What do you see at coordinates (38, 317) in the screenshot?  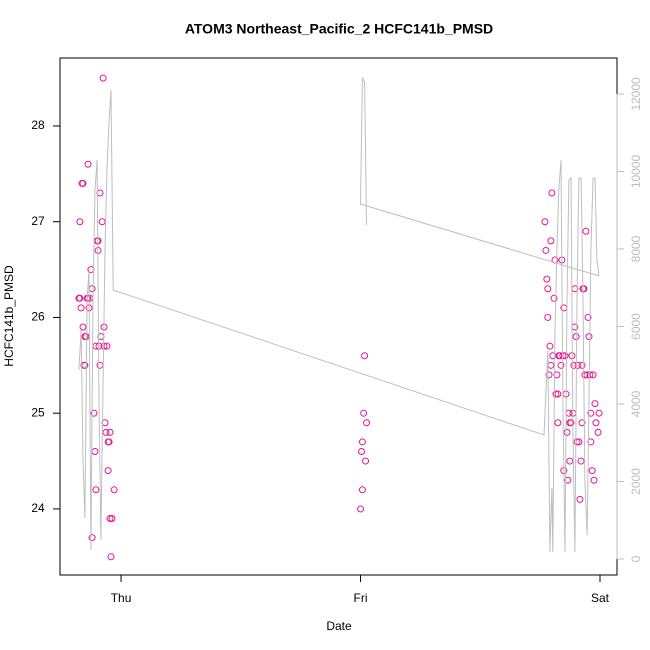 I see `y-tick-label: 26` at bounding box center [38, 317].